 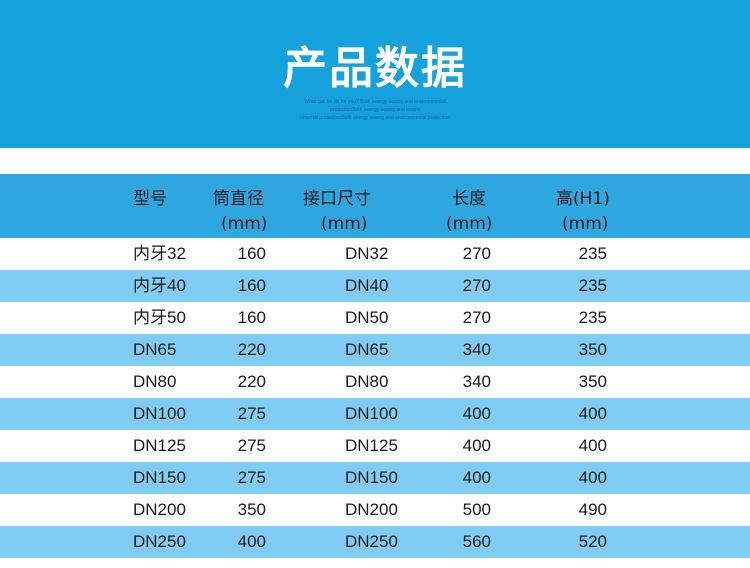 I want to click on table-row: DN200 350 DN200 500 490, so click(x=375, y=510).